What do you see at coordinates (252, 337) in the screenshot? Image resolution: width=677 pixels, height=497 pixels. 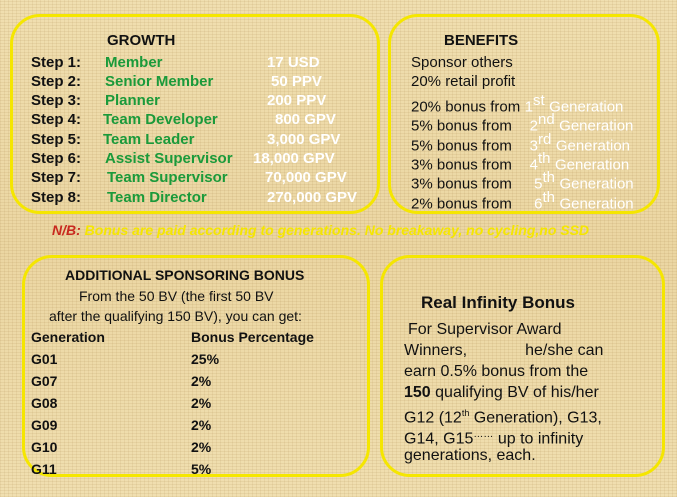 I see `col-header-bonus-percentage: Bonus Percentage` at bounding box center [252, 337].